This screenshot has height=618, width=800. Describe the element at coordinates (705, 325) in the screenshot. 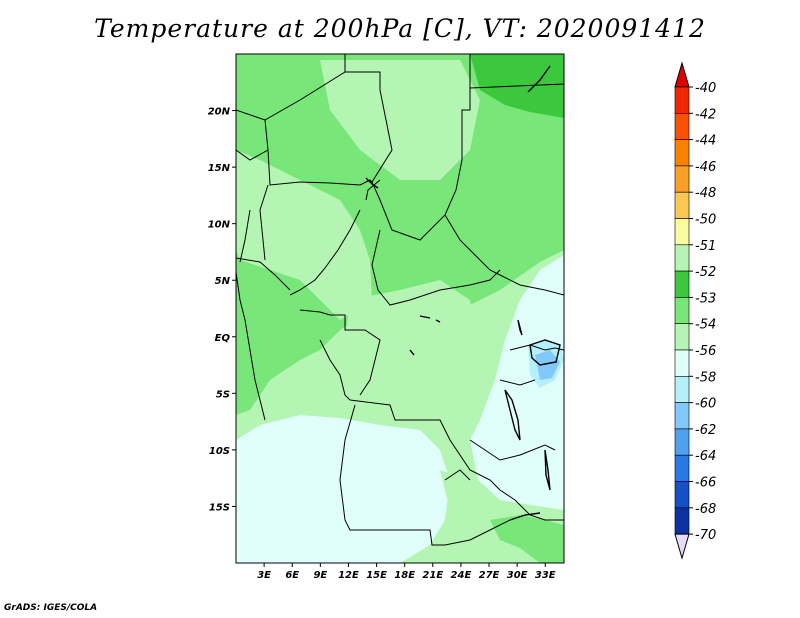

I see `colorbar-label: -54` at that location.